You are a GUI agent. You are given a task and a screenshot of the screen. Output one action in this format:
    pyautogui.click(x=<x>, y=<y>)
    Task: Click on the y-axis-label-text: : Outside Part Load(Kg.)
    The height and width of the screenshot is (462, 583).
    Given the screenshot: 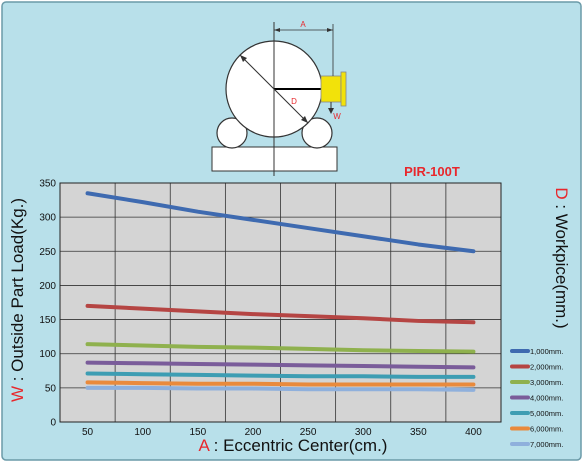 What is the action you would take?
    pyautogui.click(x=17, y=292)
    